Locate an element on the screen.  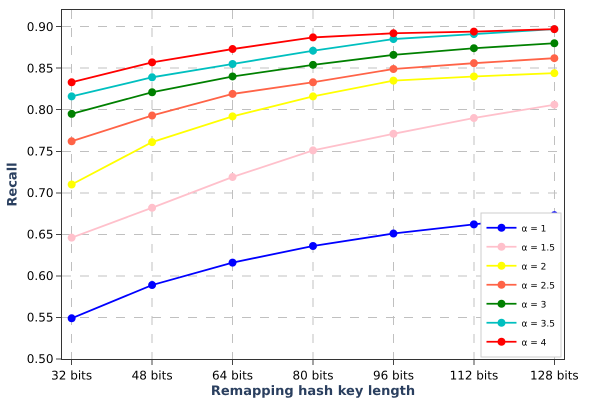
legend-label: α = 4 is located at coordinates (534, 343).